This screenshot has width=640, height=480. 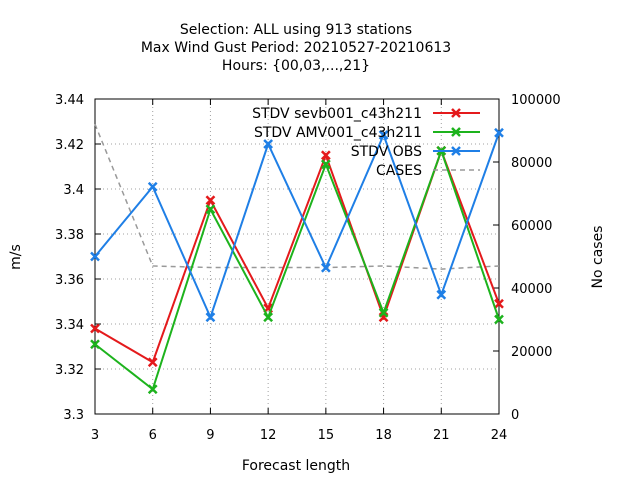 What do you see at coordinates (210, 435) in the screenshot?
I see `x-tick-label: 9` at bounding box center [210, 435].